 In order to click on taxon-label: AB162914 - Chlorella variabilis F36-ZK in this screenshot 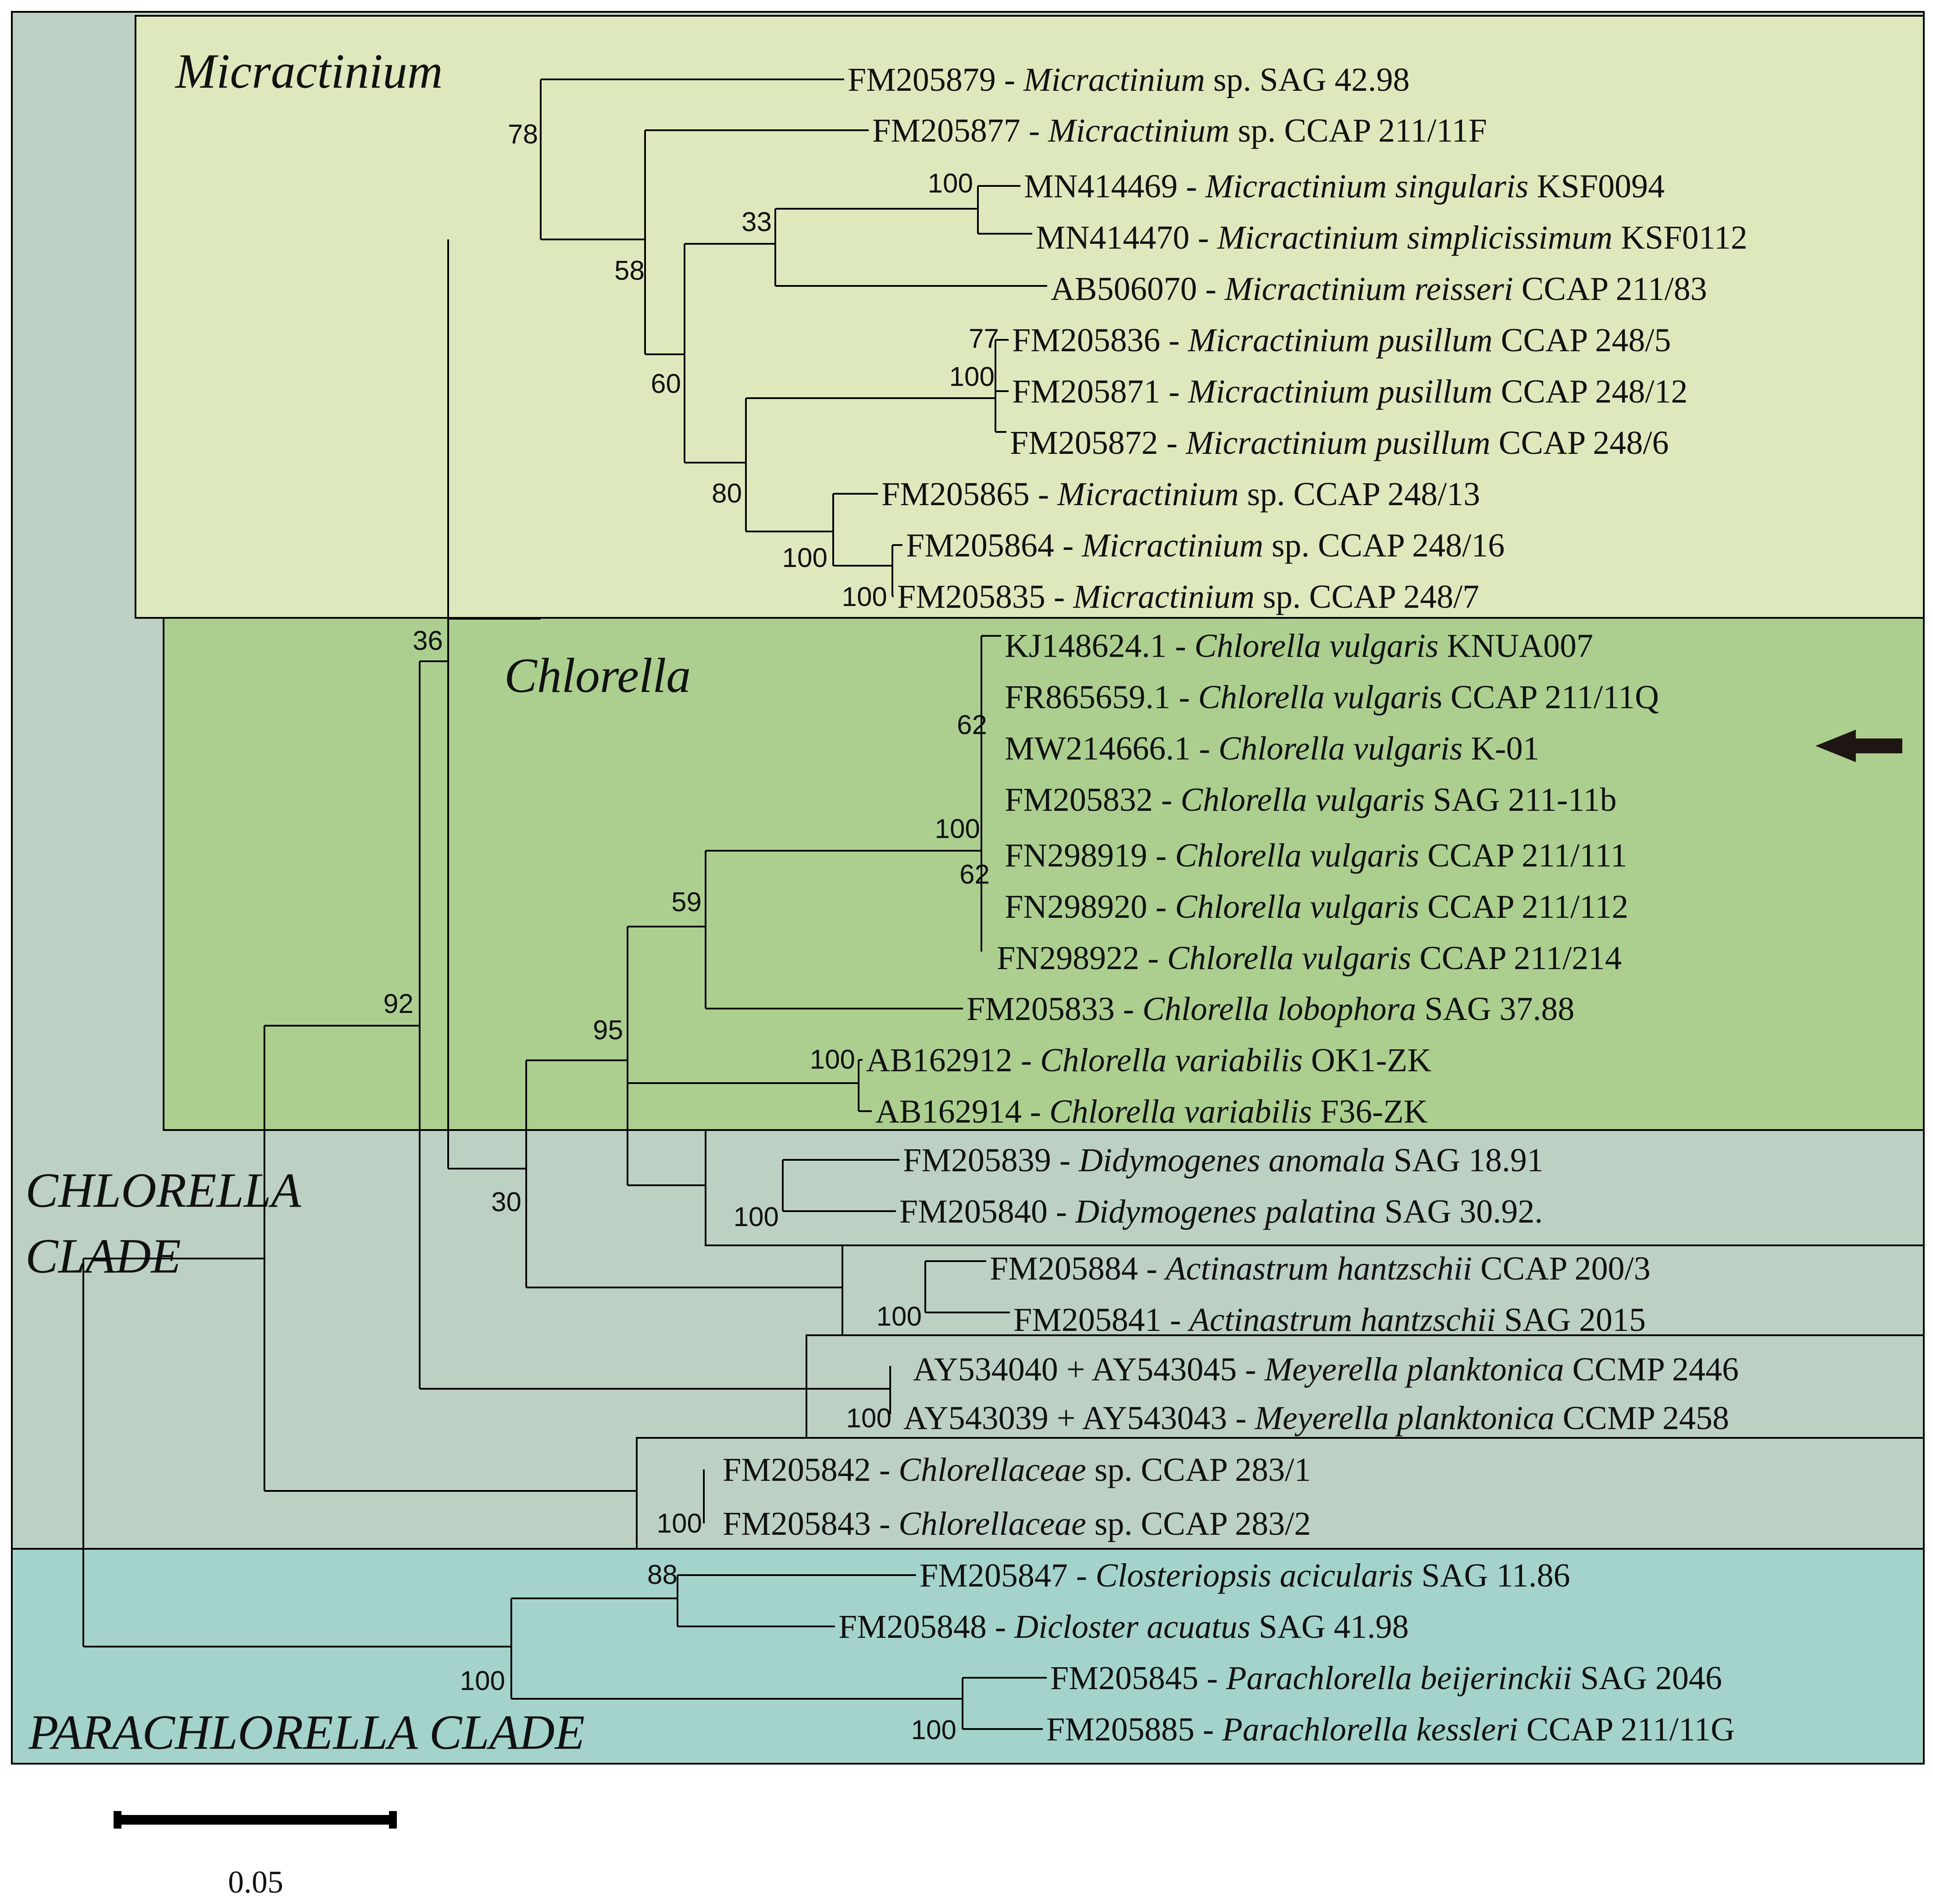, I will do `click(1151, 1111)`.